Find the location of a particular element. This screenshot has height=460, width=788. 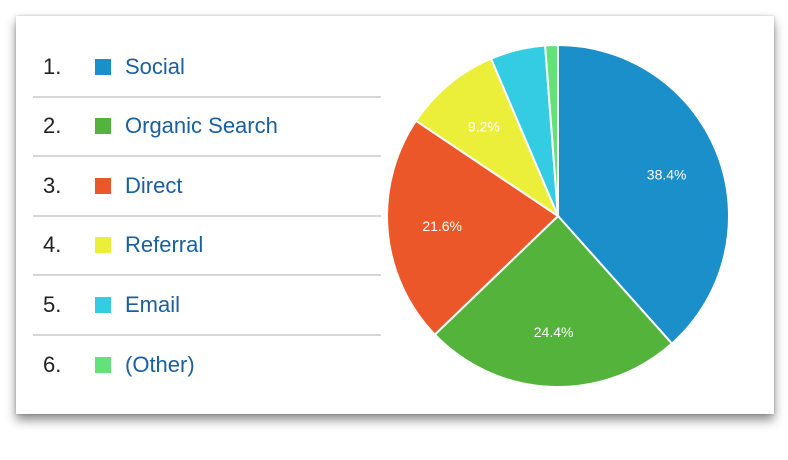

legend-item: 3. Direct is located at coordinates (207, 187).